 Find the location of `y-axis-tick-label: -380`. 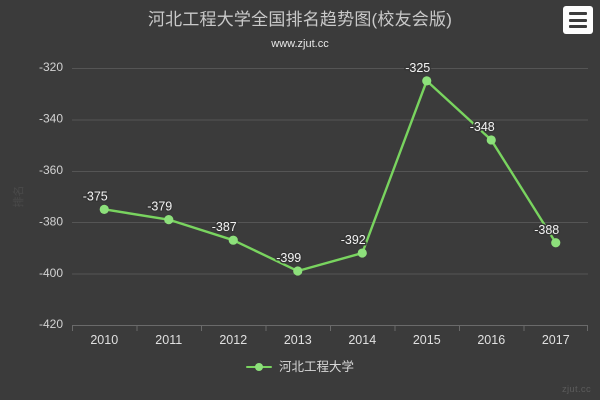

y-axis-tick-label: -380 is located at coordinates (51, 221).